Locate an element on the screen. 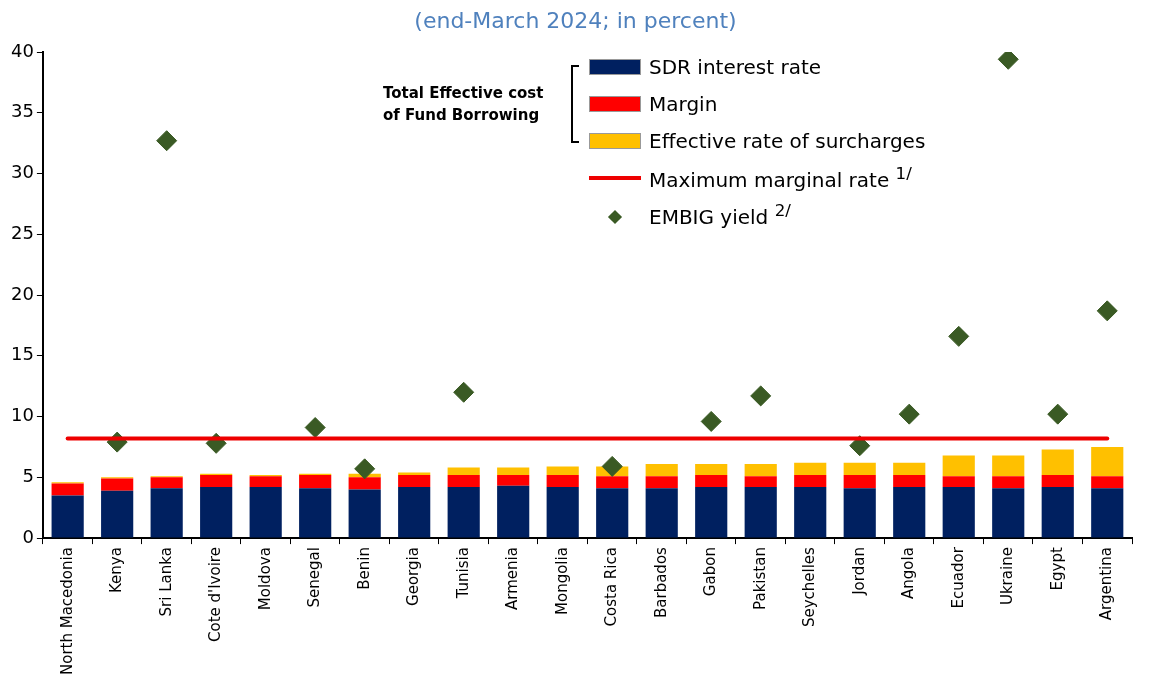  x-tick-label: Ukraine is located at coordinates (1007, 576).